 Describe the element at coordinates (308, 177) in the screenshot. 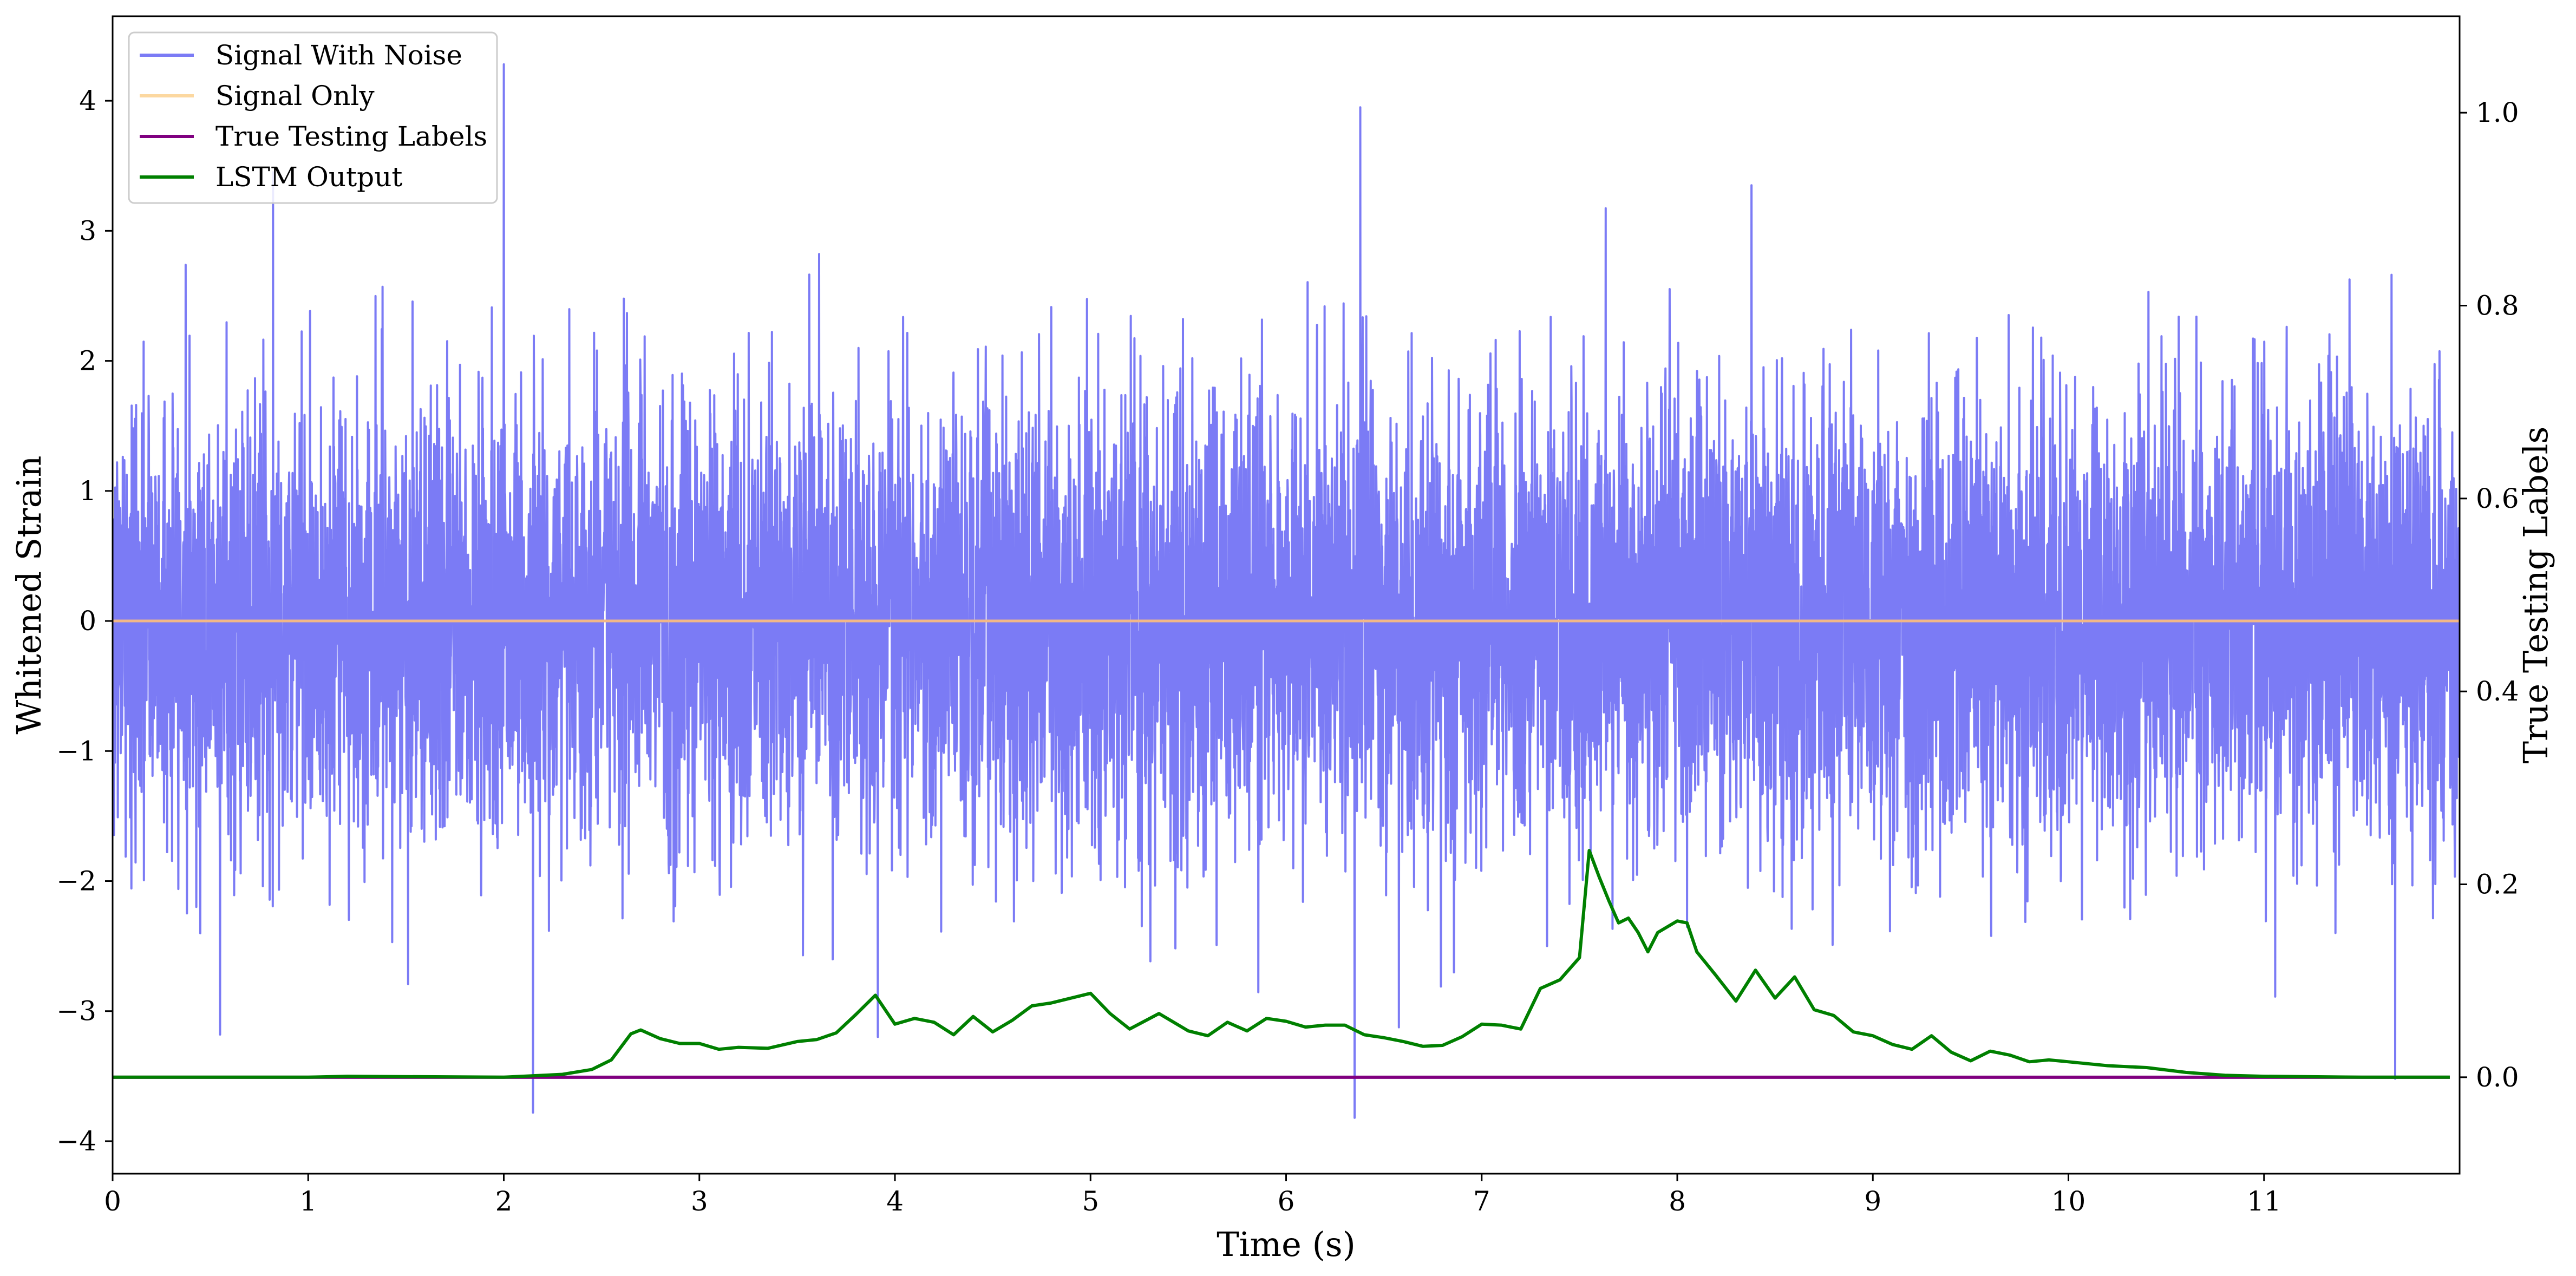

I see `legend-label: LSTM Output` at that location.